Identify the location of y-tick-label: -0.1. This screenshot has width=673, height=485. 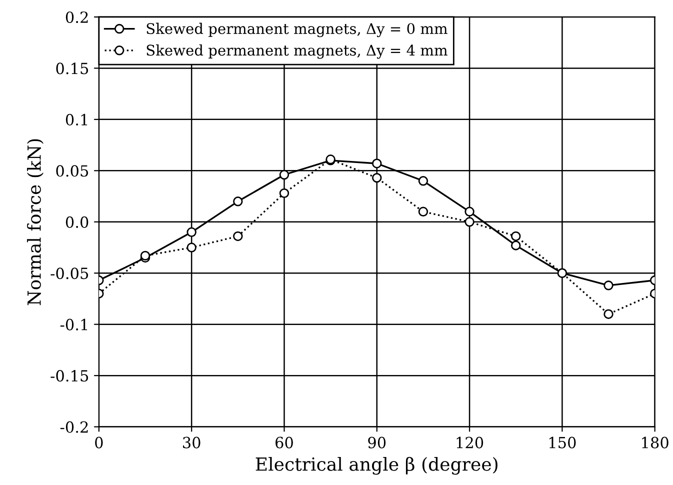
(74, 324).